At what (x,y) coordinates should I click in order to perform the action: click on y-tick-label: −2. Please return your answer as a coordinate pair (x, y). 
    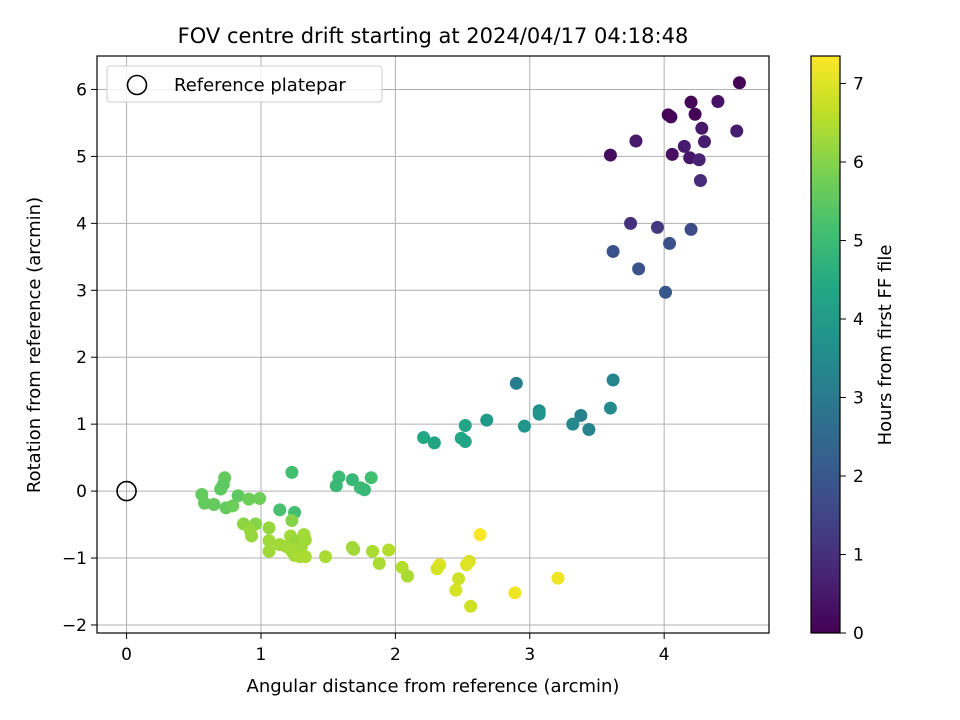
    Looking at the image, I should click on (74, 626).